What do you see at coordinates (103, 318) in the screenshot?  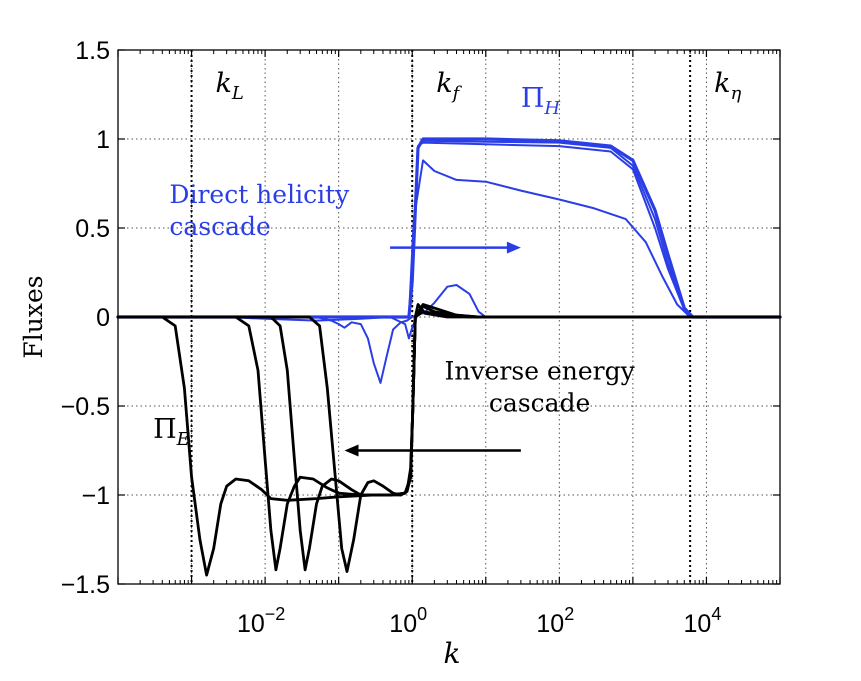 I see `y-tick-label: 0` at bounding box center [103, 318].